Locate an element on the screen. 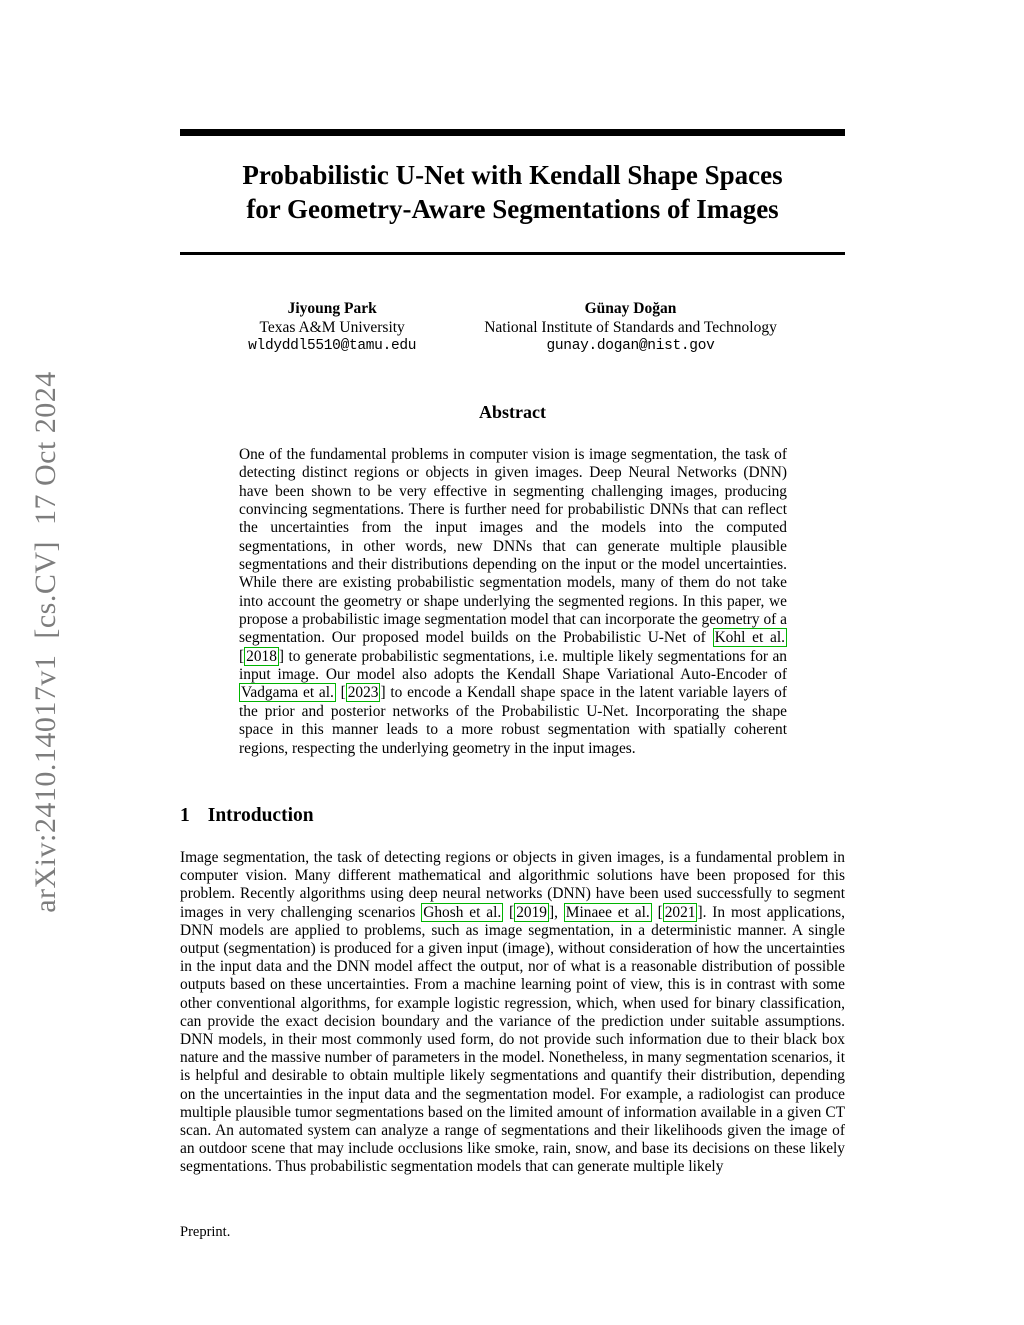 Image resolution: width=1024 pixels, height=1325 pixels. citation-link: Ghosh et al. is located at coordinates (462, 912).